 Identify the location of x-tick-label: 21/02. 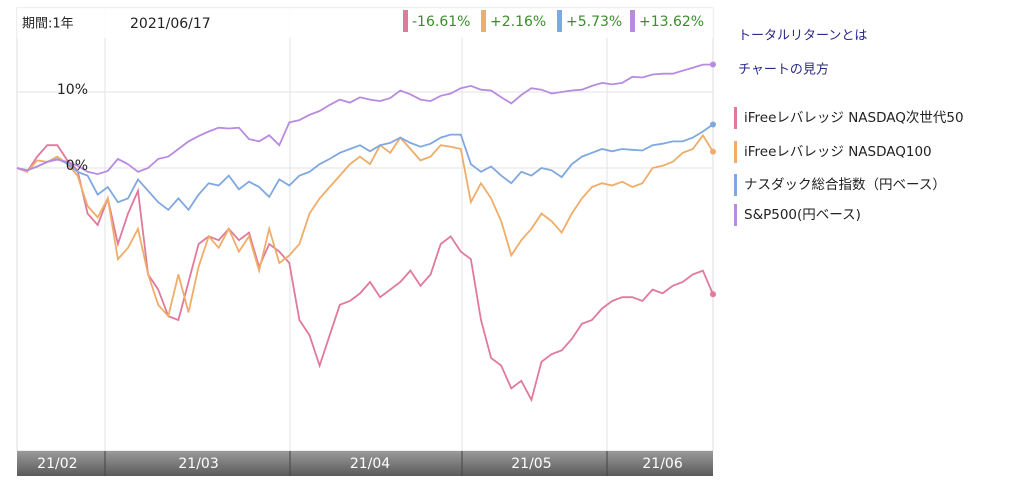
(57, 464).